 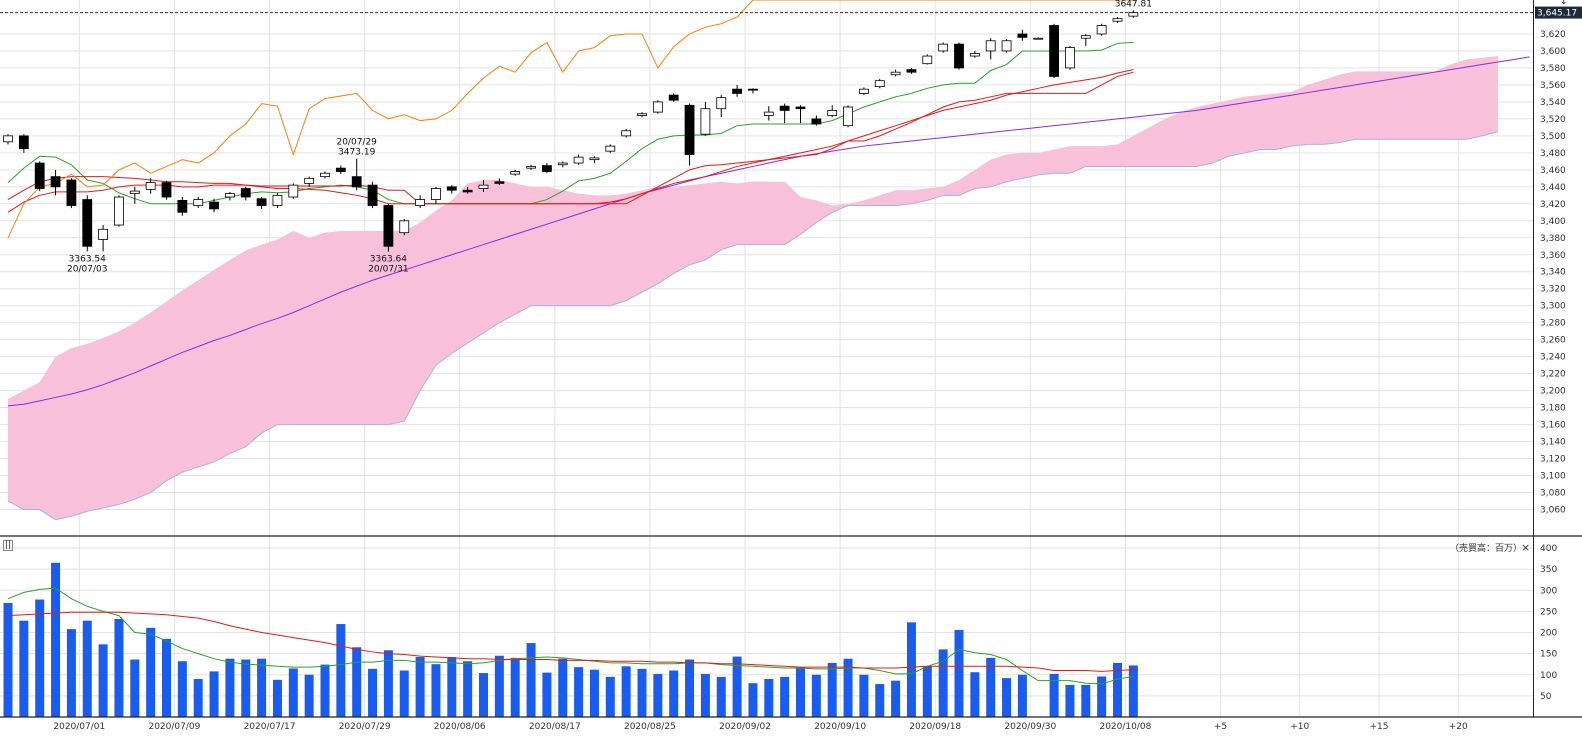 I want to click on scroll-handle: ↕, so click(x=1564, y=3).